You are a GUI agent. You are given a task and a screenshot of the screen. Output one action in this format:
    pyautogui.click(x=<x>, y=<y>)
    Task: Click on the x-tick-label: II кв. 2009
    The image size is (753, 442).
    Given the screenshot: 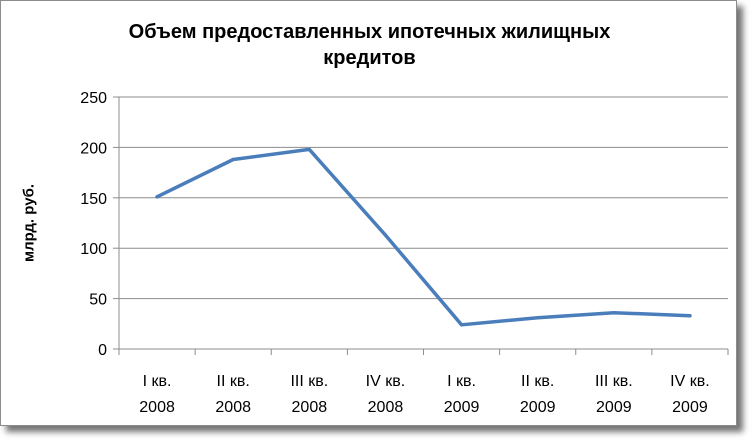 What is the action you would take?
    pyautogui.click(x=538, y=394)
    